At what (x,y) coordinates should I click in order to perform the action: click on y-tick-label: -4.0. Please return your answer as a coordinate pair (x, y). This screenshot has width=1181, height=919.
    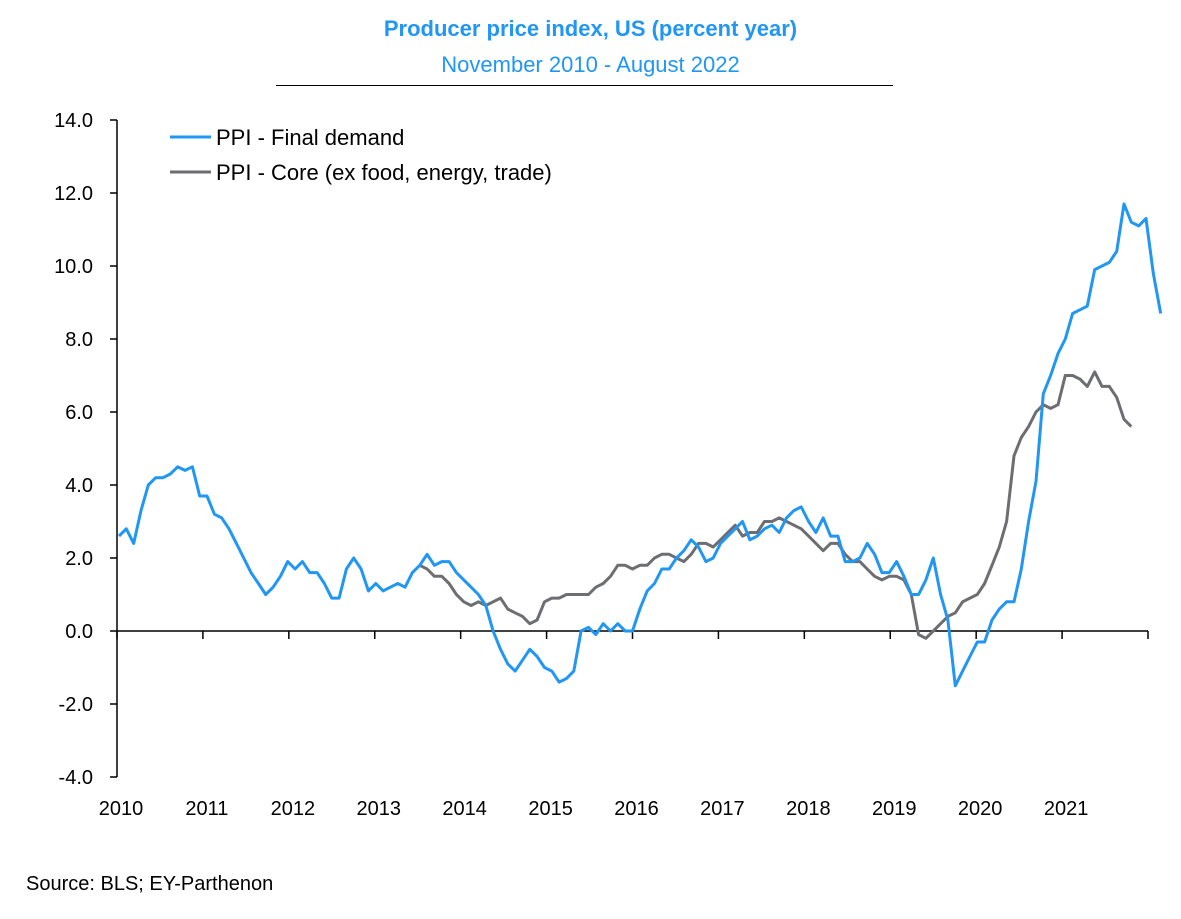
    Looking at the image, I should click on (76, 778).